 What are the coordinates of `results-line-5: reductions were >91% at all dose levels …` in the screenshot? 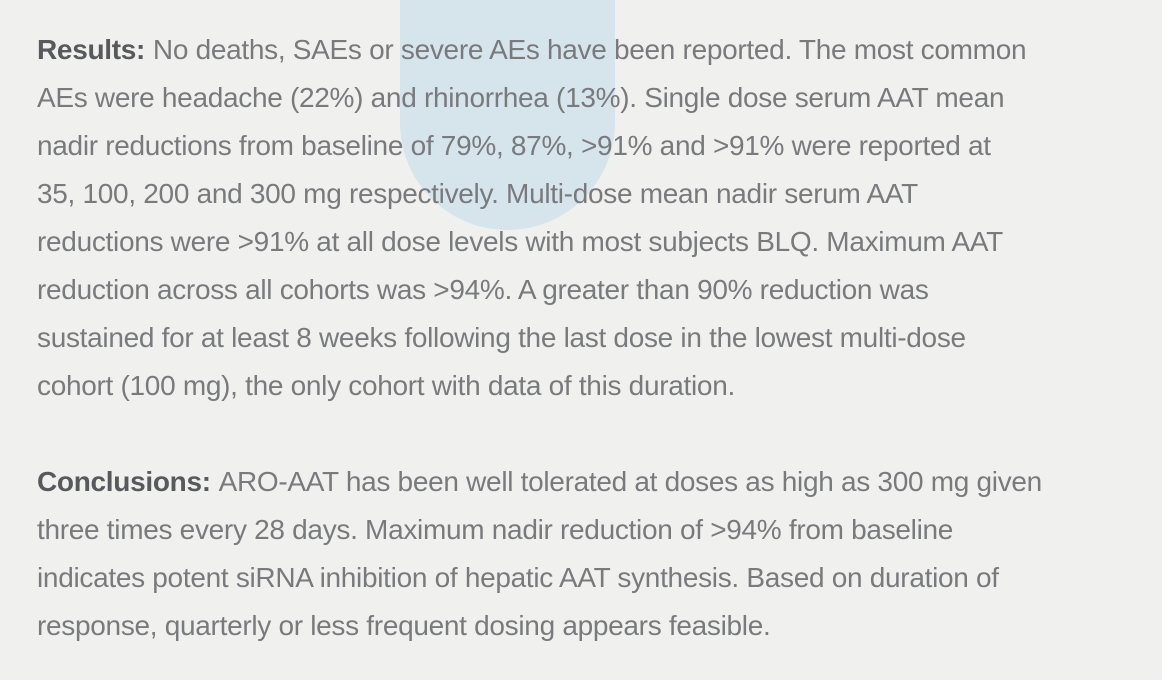 It's located at (520, 241).